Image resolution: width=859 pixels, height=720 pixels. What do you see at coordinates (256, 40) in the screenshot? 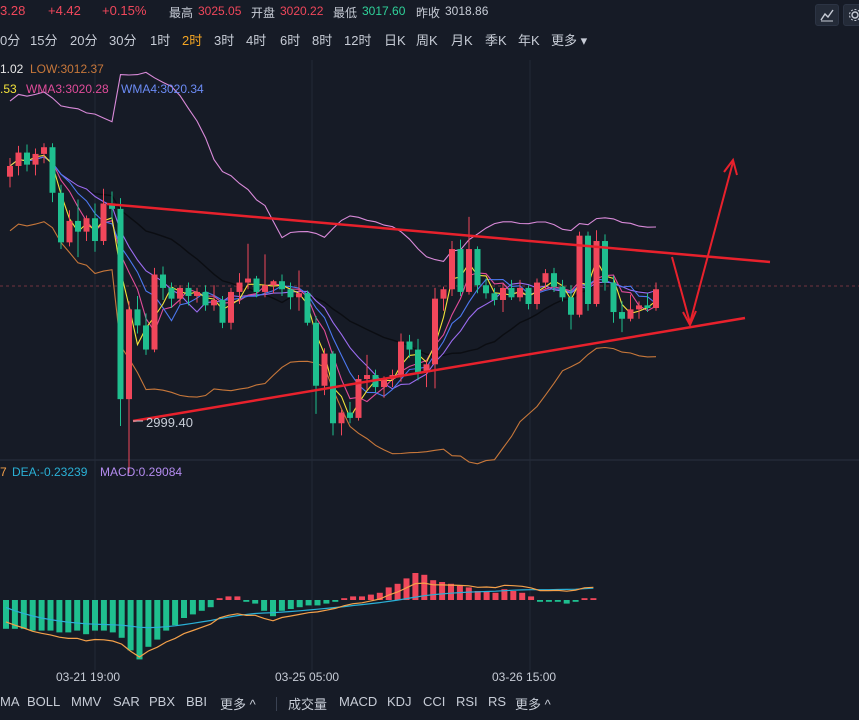
I see `timeframe-4时: 4时` at bounding box center [256, 40].